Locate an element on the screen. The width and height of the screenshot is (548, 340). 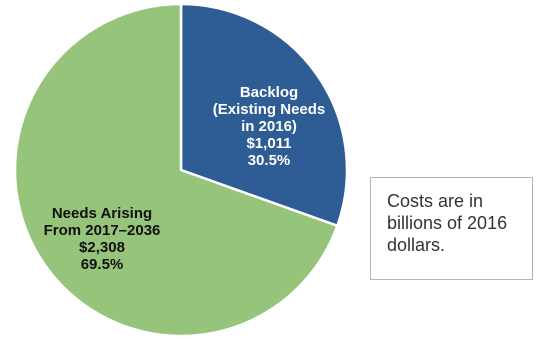
slice-label-0-line-2: in 2016) is located at coordinates (269, 126).